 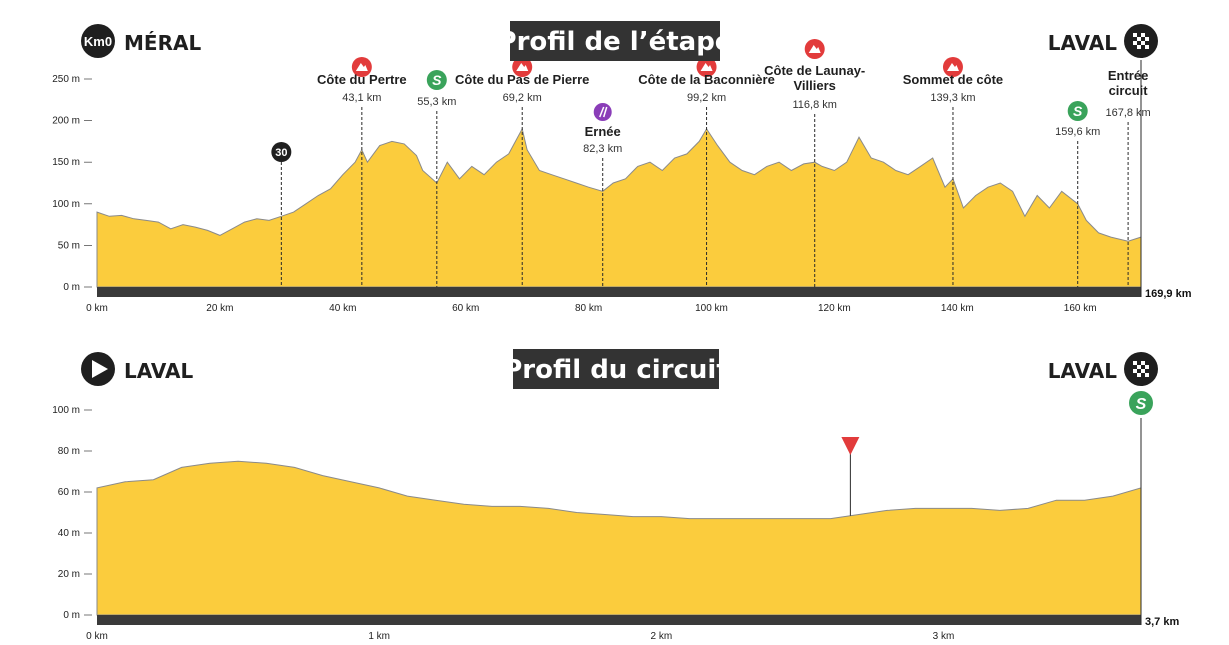 What do you see at coordinates (69, 533) in the screenshot?
I see `y-tick-label: 40 m` at bounding box center [69, 533].